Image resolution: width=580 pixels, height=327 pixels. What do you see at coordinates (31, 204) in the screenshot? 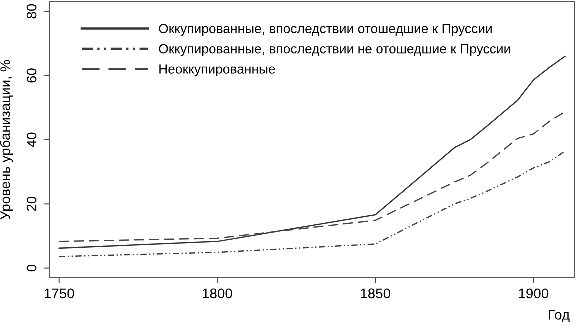
I see `y-tick-label: 20` at bounding box center [31, 204].